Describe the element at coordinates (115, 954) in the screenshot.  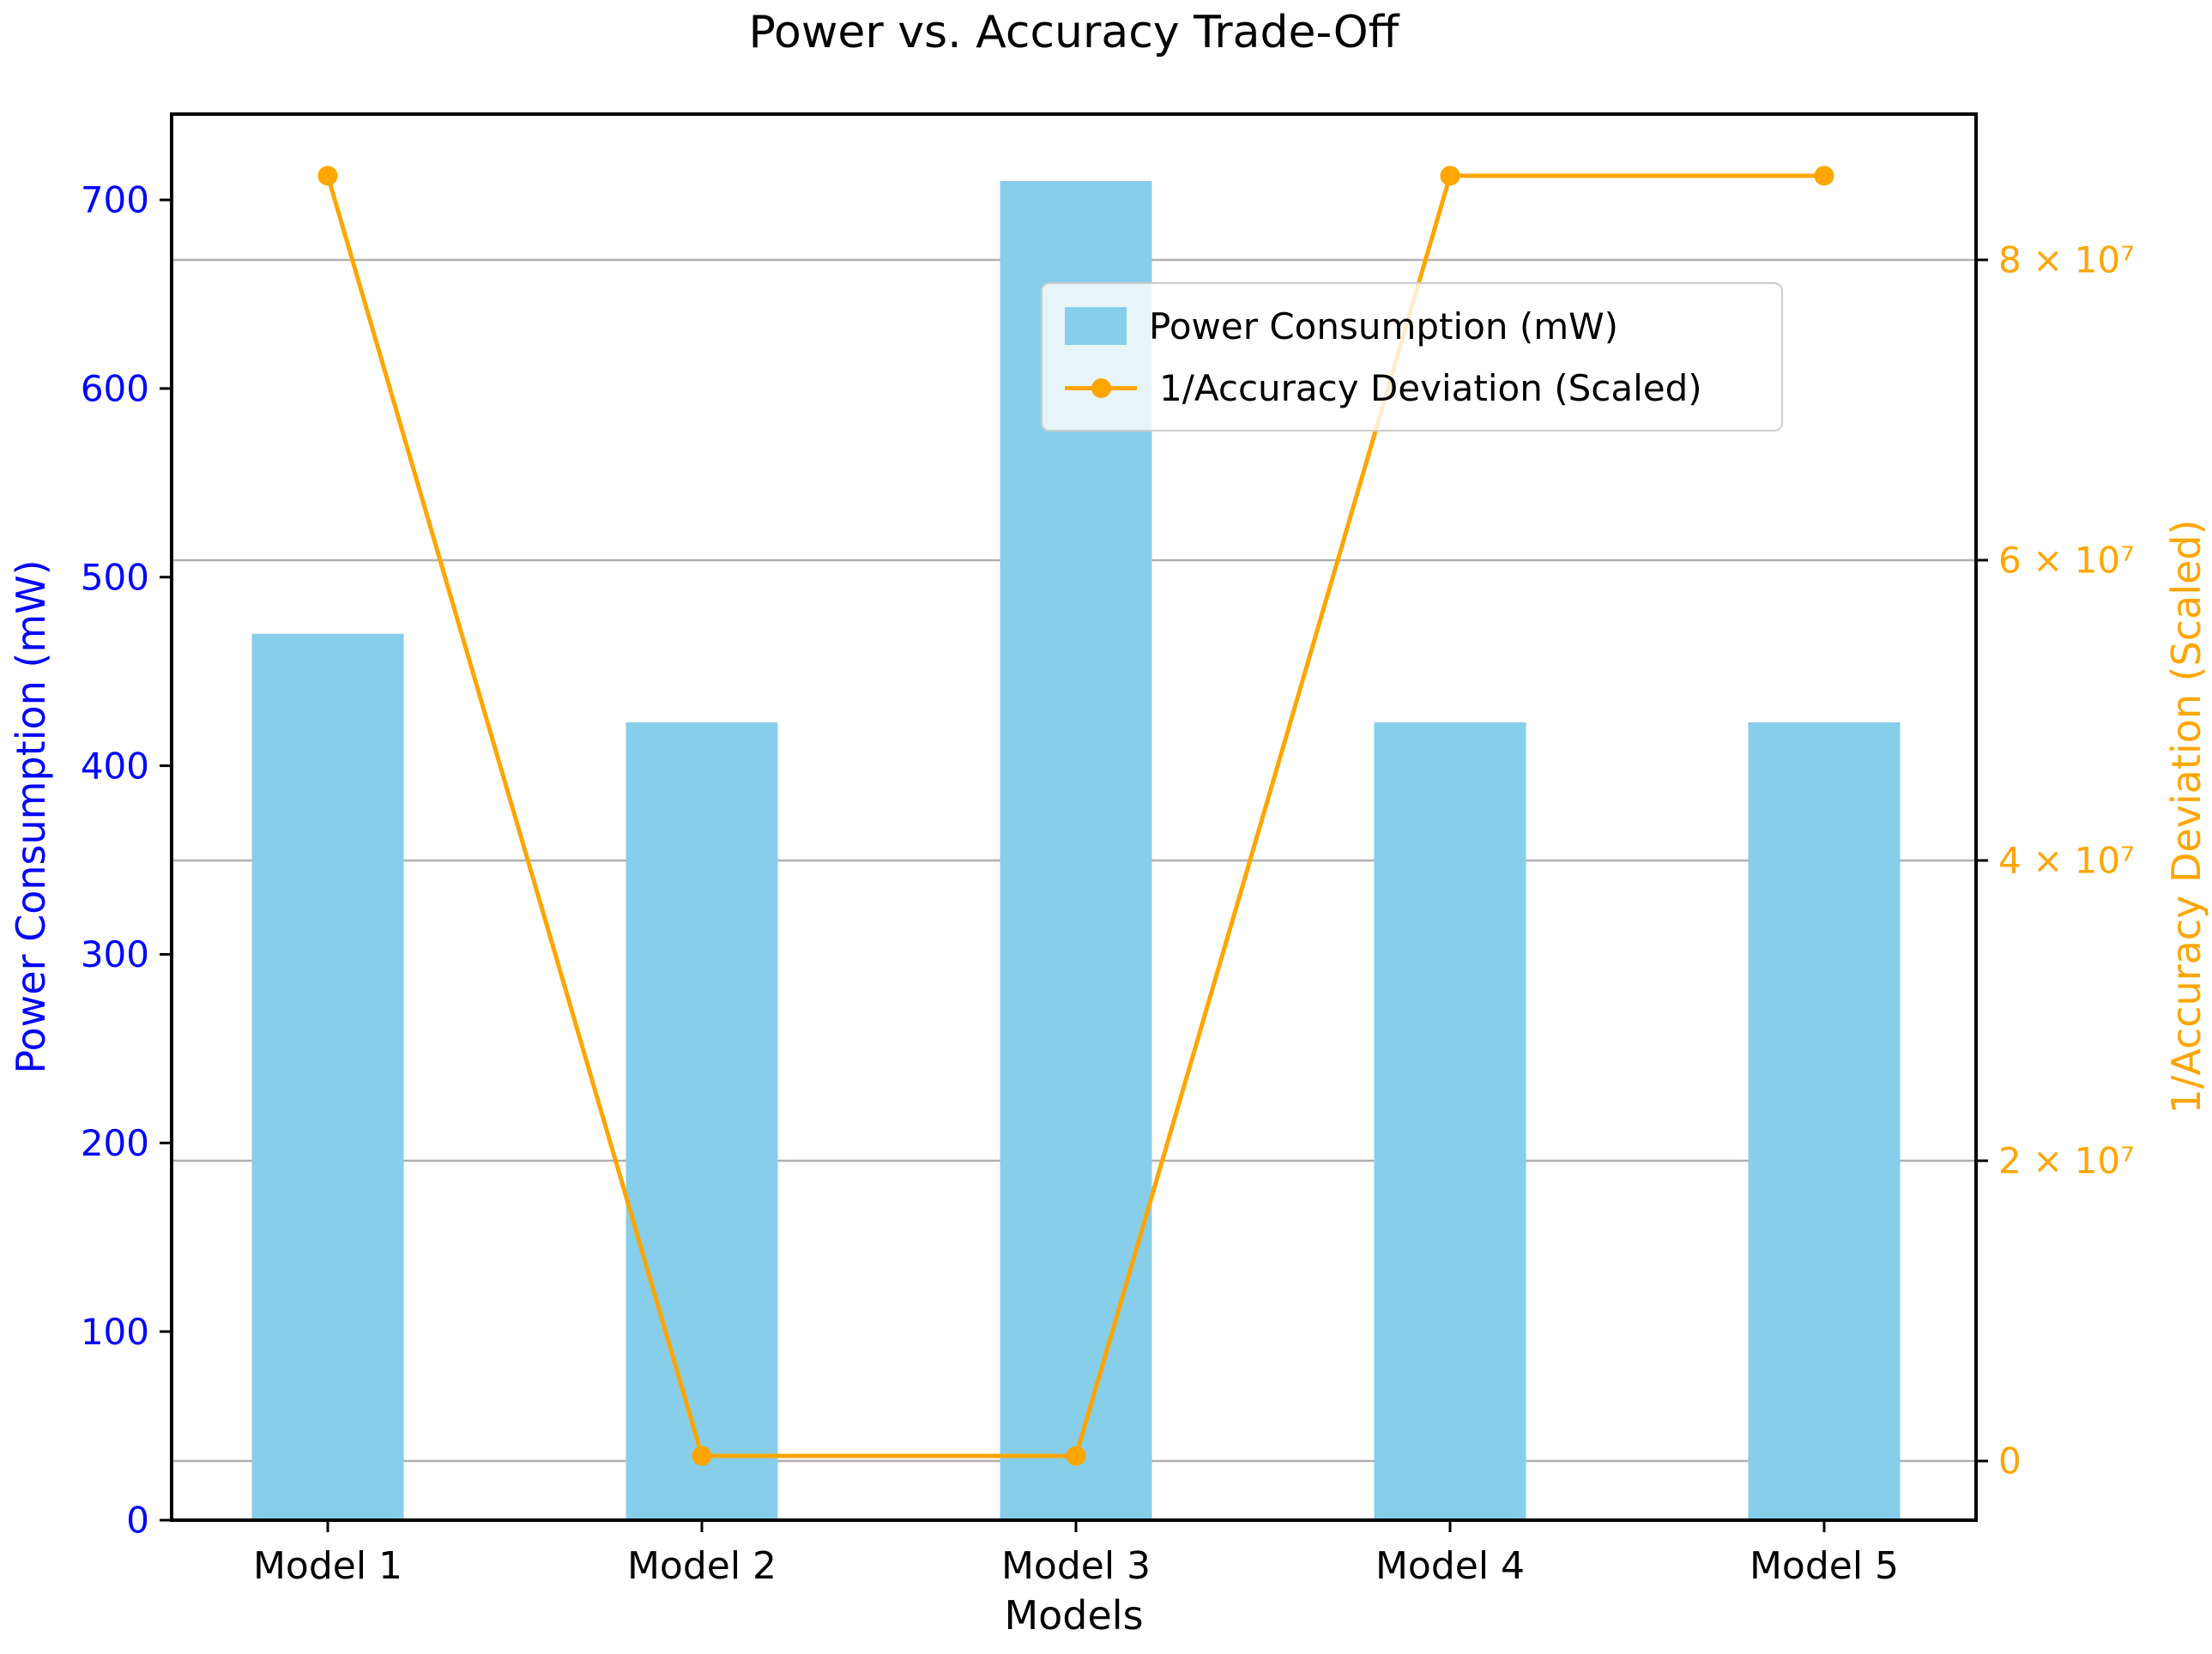
I see `left-tick-label: 300` at that location.